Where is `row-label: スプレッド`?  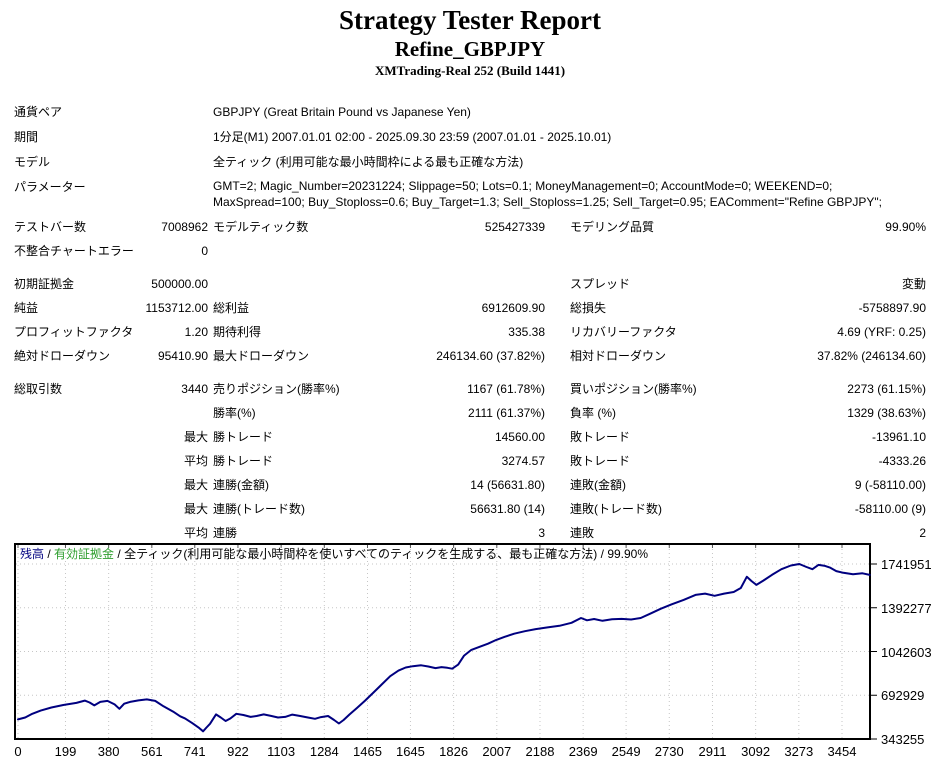 row-label: スプレッド is located at coordinates (600, 284).